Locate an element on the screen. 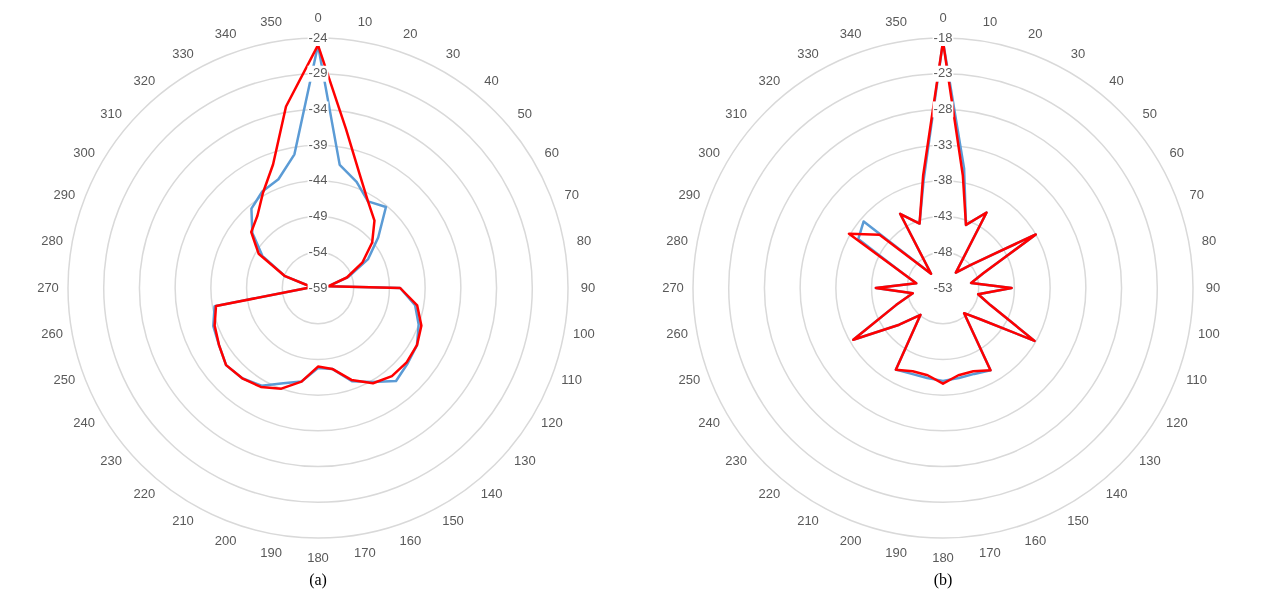  y-tick-label: -23 is located at coordinates (943, 73).